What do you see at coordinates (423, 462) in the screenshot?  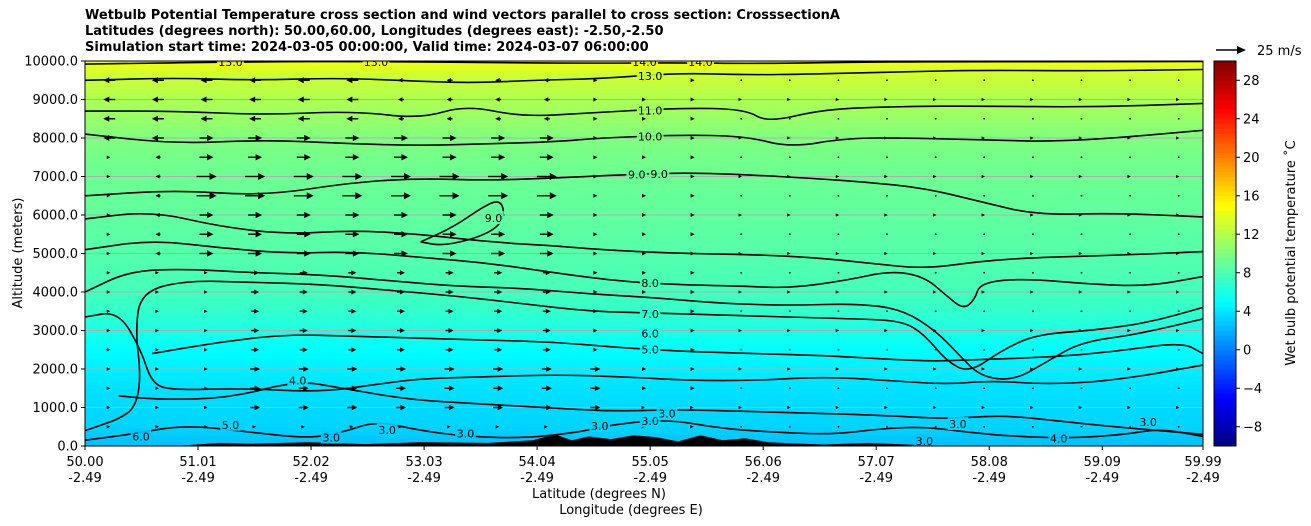 I see `x-tick-label-lat: 53.03` at bounding box center [423, 462].